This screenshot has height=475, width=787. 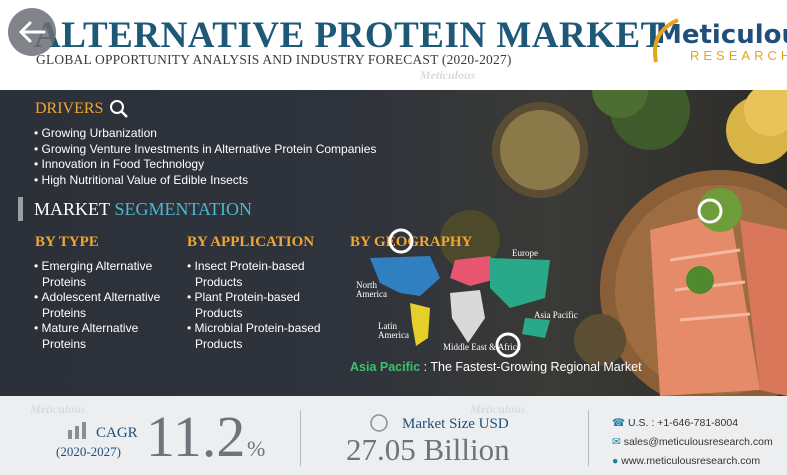 I want to click on email: ✉ sales@meticulousresearch.com, so click(x=692, y=442).